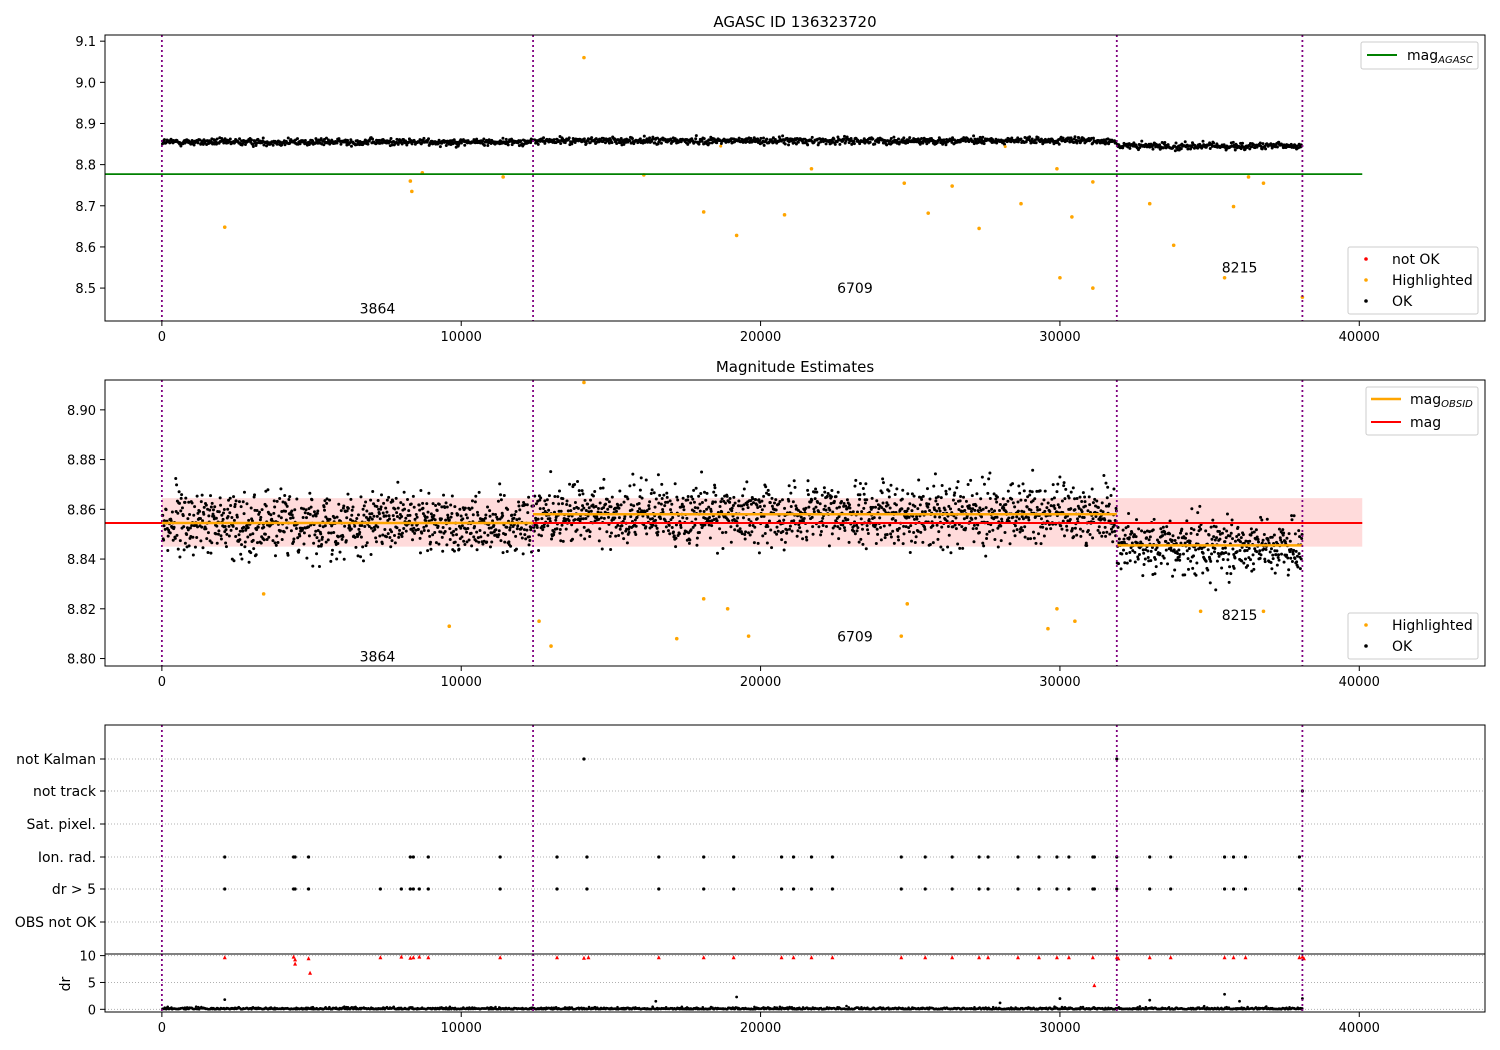  I want to click on legend-ok-label: OK, so click(1402, 302).